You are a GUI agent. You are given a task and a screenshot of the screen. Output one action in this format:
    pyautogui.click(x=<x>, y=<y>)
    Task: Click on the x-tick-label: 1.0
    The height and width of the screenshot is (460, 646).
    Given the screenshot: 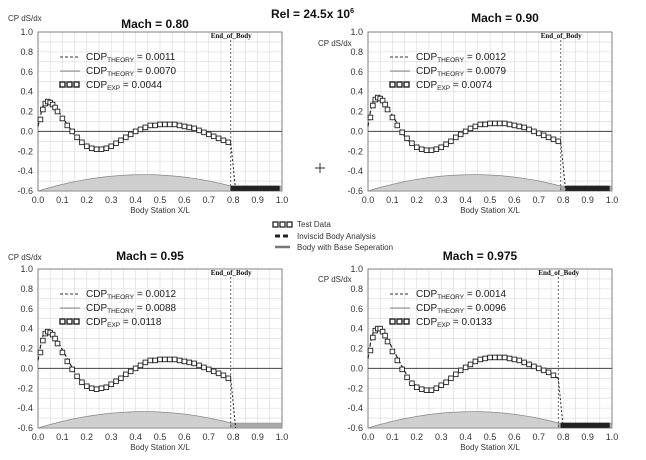 What is the action you would take?
    pyautogui.click(x=612, y=200)
    